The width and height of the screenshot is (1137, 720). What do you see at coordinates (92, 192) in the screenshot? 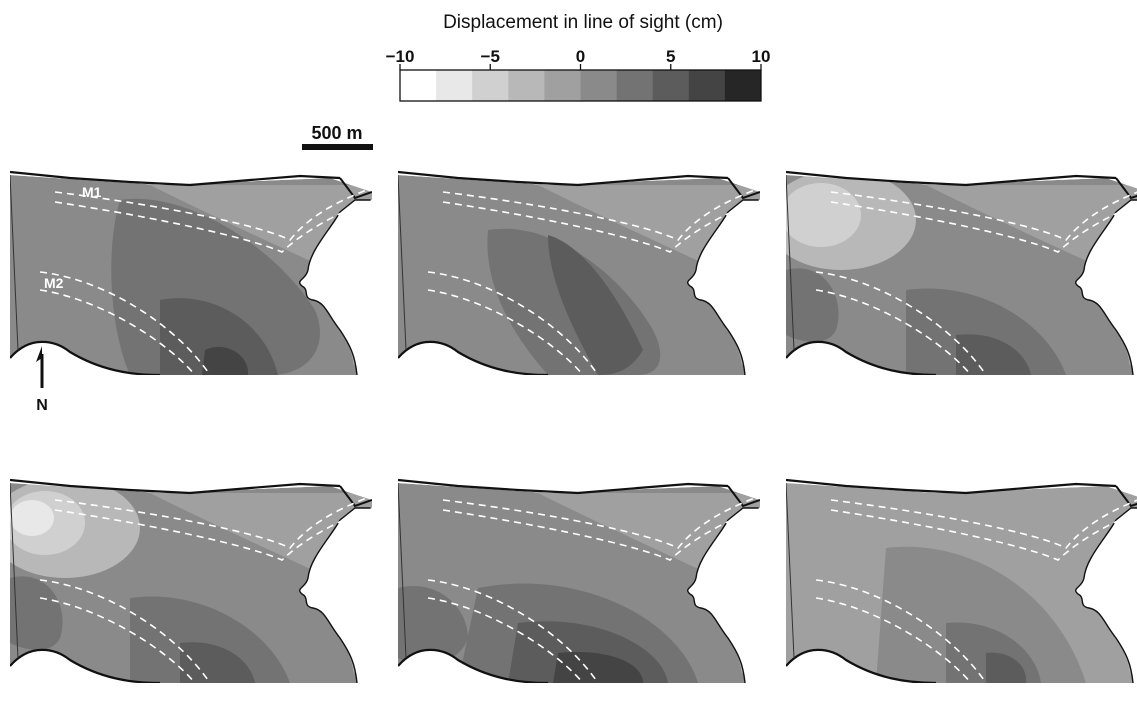
I see `label-m1: M1` at bounding box center [92, 192].